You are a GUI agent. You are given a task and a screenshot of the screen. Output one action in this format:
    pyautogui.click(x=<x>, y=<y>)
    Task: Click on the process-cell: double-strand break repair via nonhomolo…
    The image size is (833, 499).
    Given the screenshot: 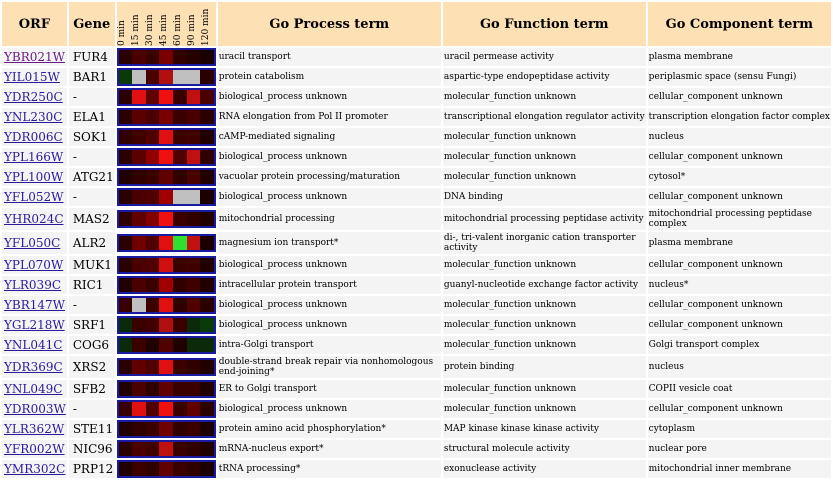 What is the action you would take?
    pyautogui.click(x=329, y=367)
    